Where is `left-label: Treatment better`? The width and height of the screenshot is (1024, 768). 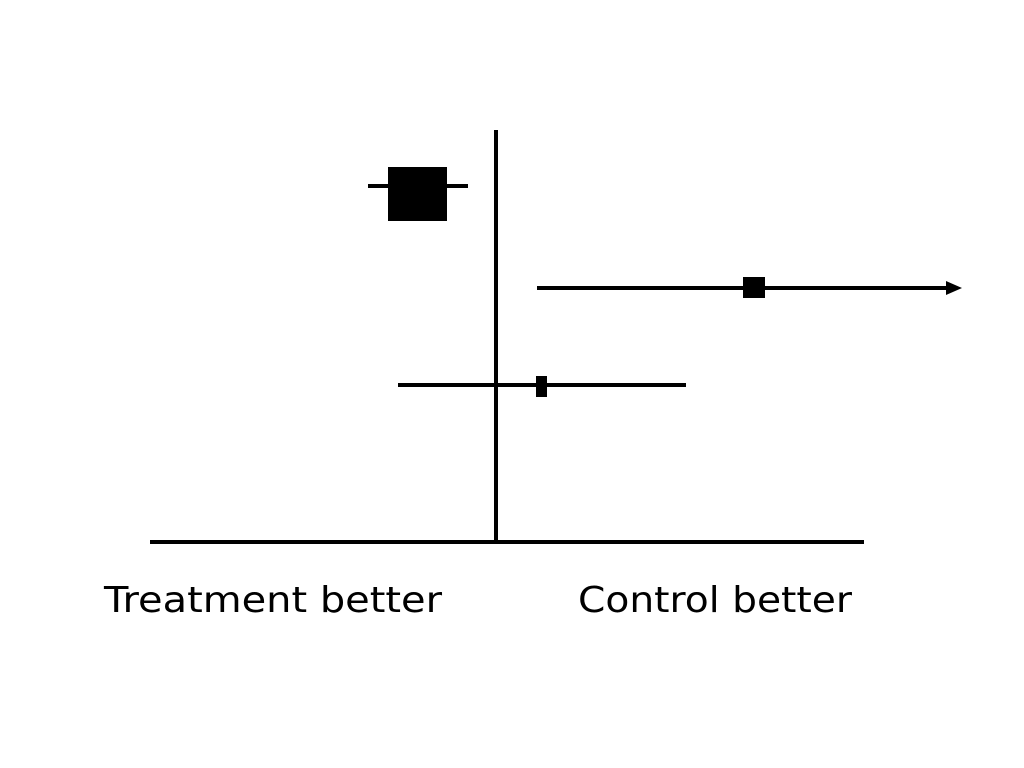 left-label: Treatment better is located at coordinates (272, 600).